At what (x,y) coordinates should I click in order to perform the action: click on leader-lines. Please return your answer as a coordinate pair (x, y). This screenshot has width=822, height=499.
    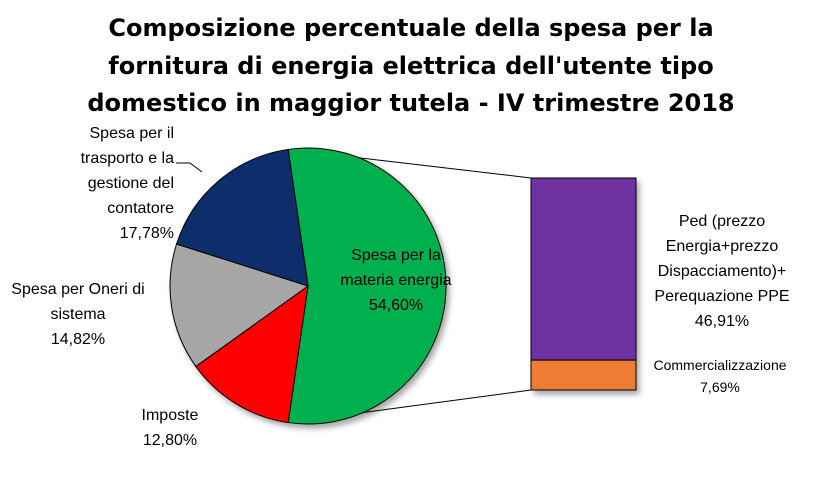
    Looking at the image, I should click on (189, 167).